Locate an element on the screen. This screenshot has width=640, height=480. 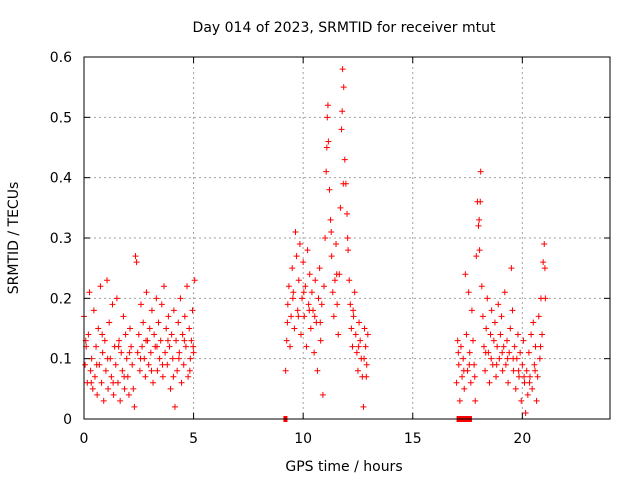
y-tick-label: 0.1 is located at coordinates (61, 360).